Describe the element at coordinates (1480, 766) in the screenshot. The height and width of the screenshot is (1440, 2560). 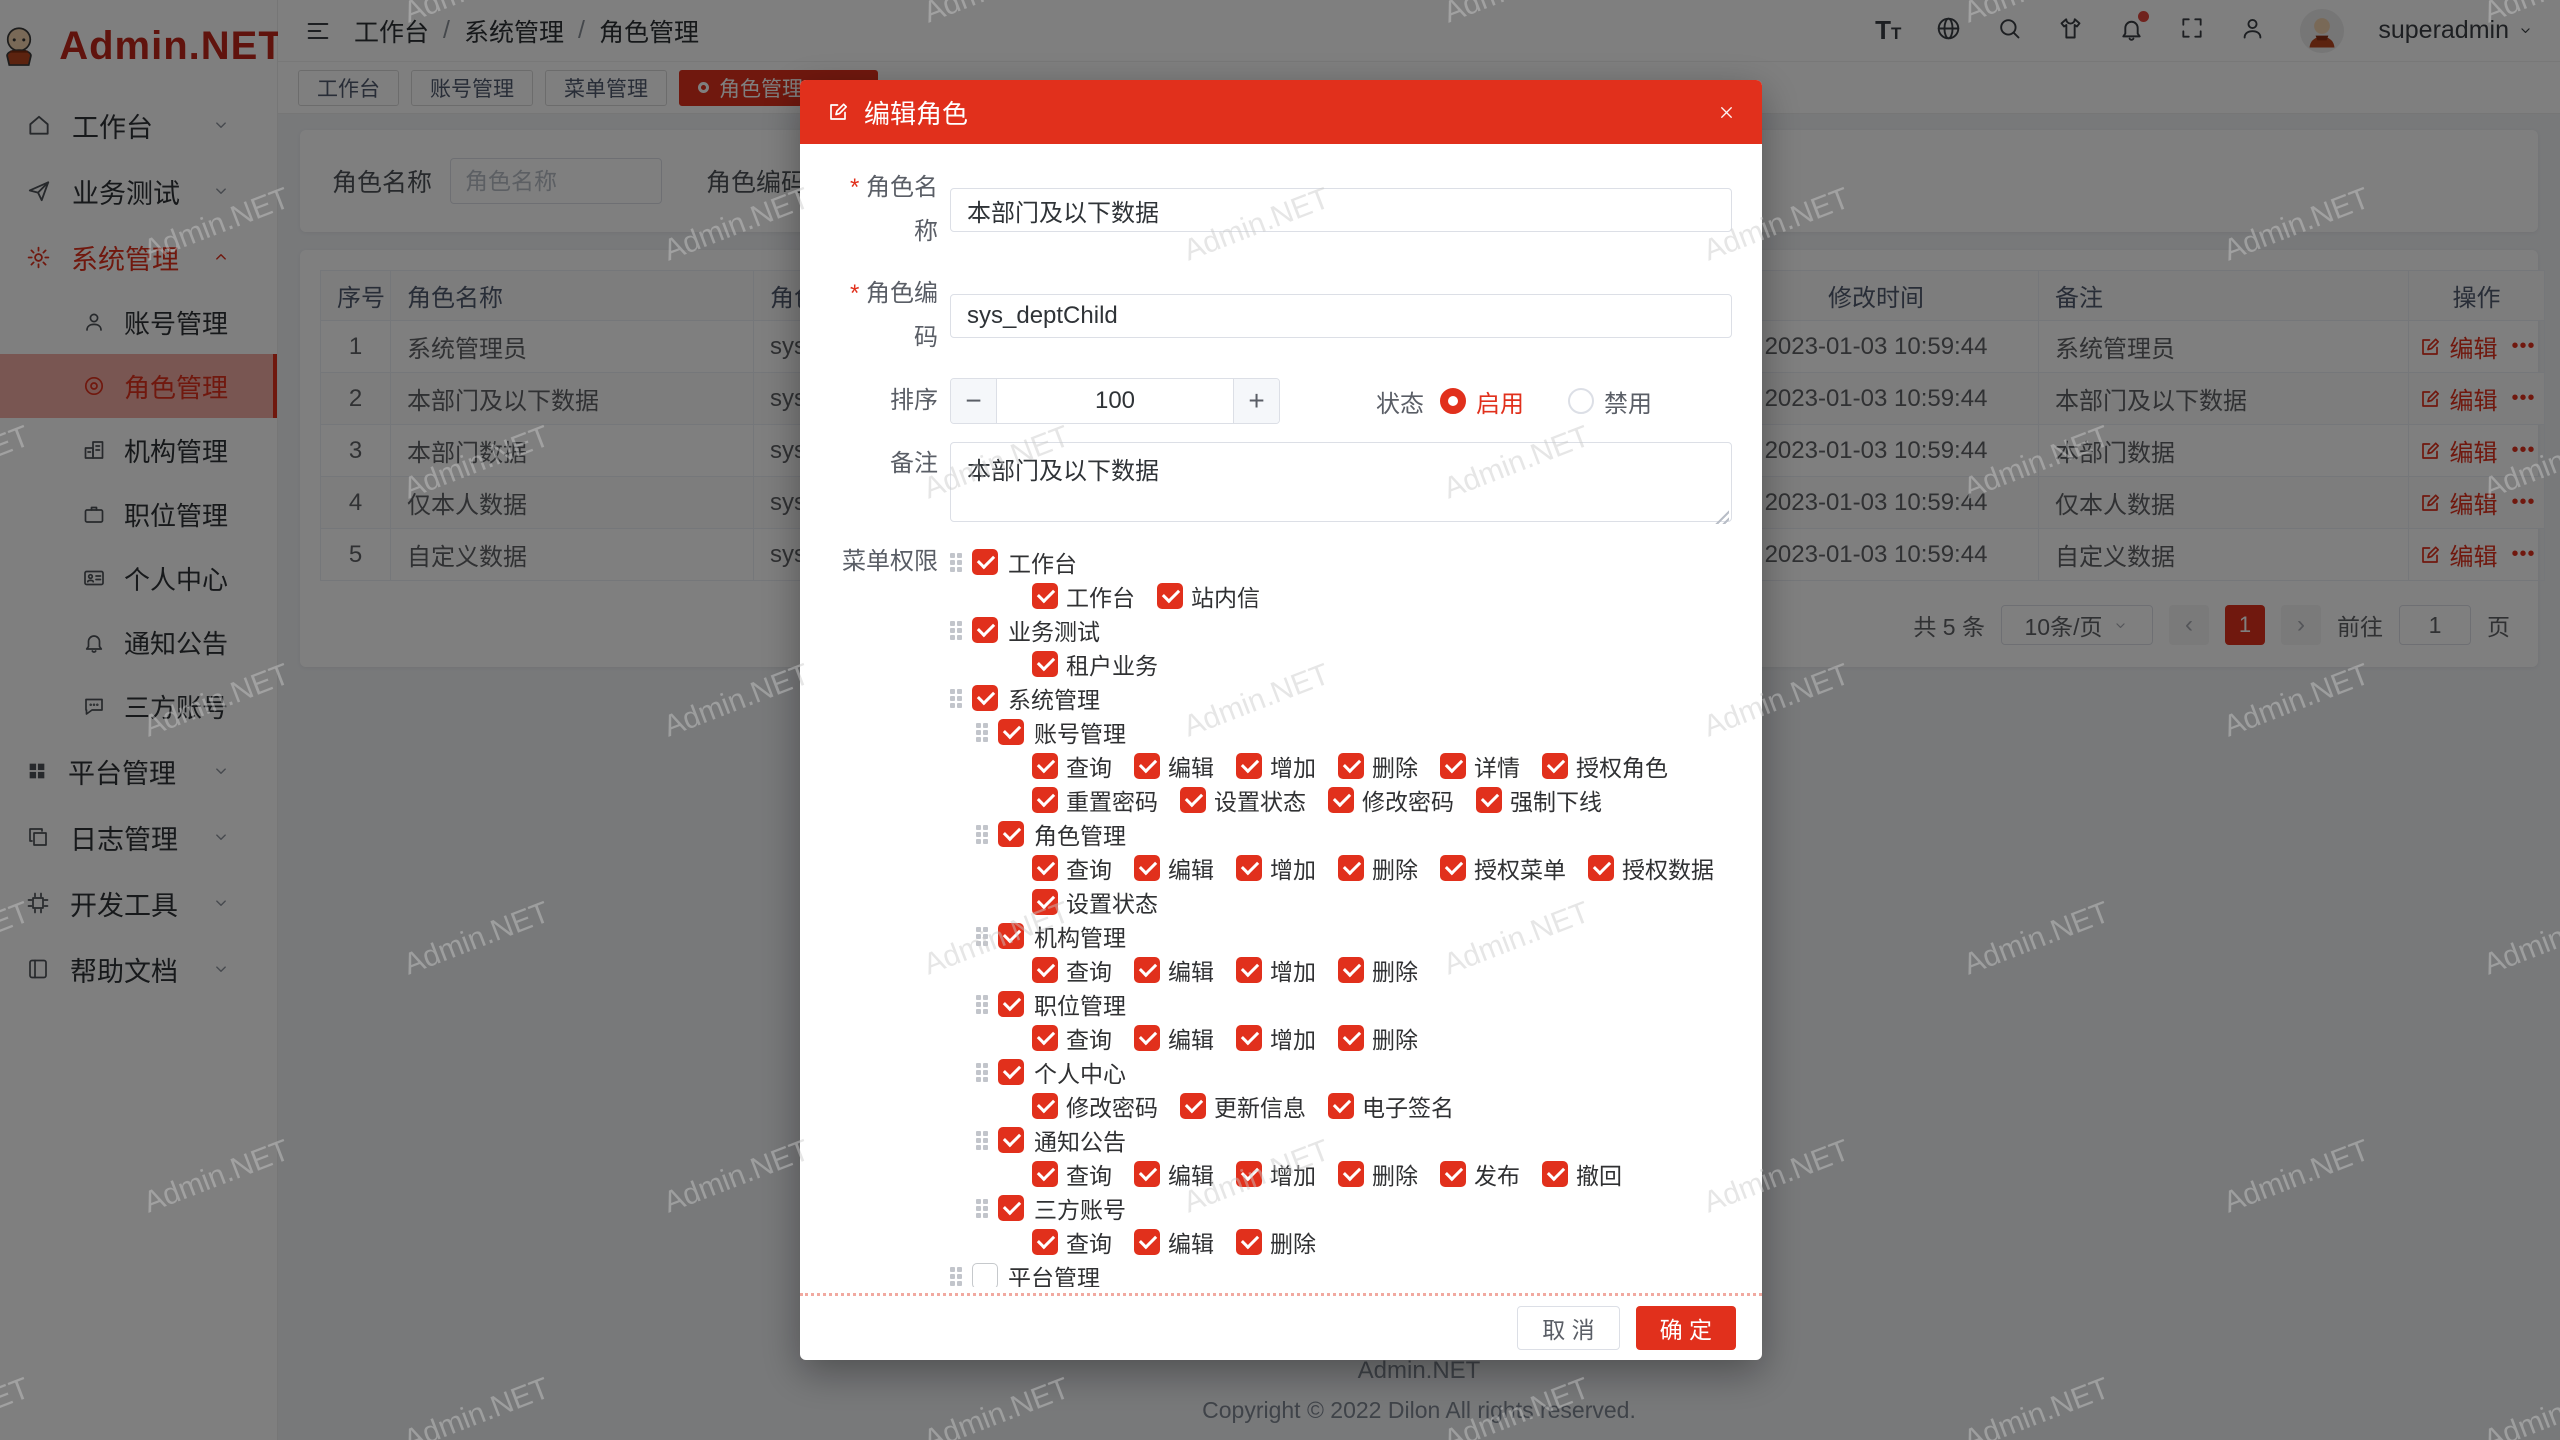
I see `tree-leaf: 详情` at that location.